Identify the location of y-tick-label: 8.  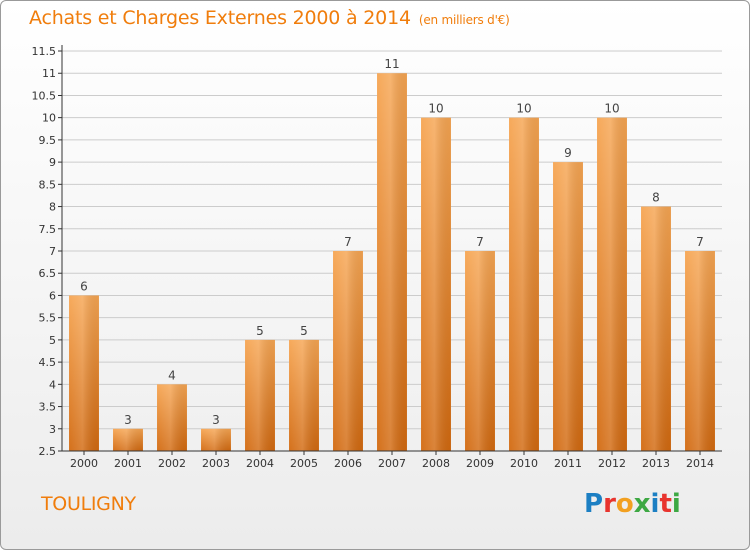
(52, 207).